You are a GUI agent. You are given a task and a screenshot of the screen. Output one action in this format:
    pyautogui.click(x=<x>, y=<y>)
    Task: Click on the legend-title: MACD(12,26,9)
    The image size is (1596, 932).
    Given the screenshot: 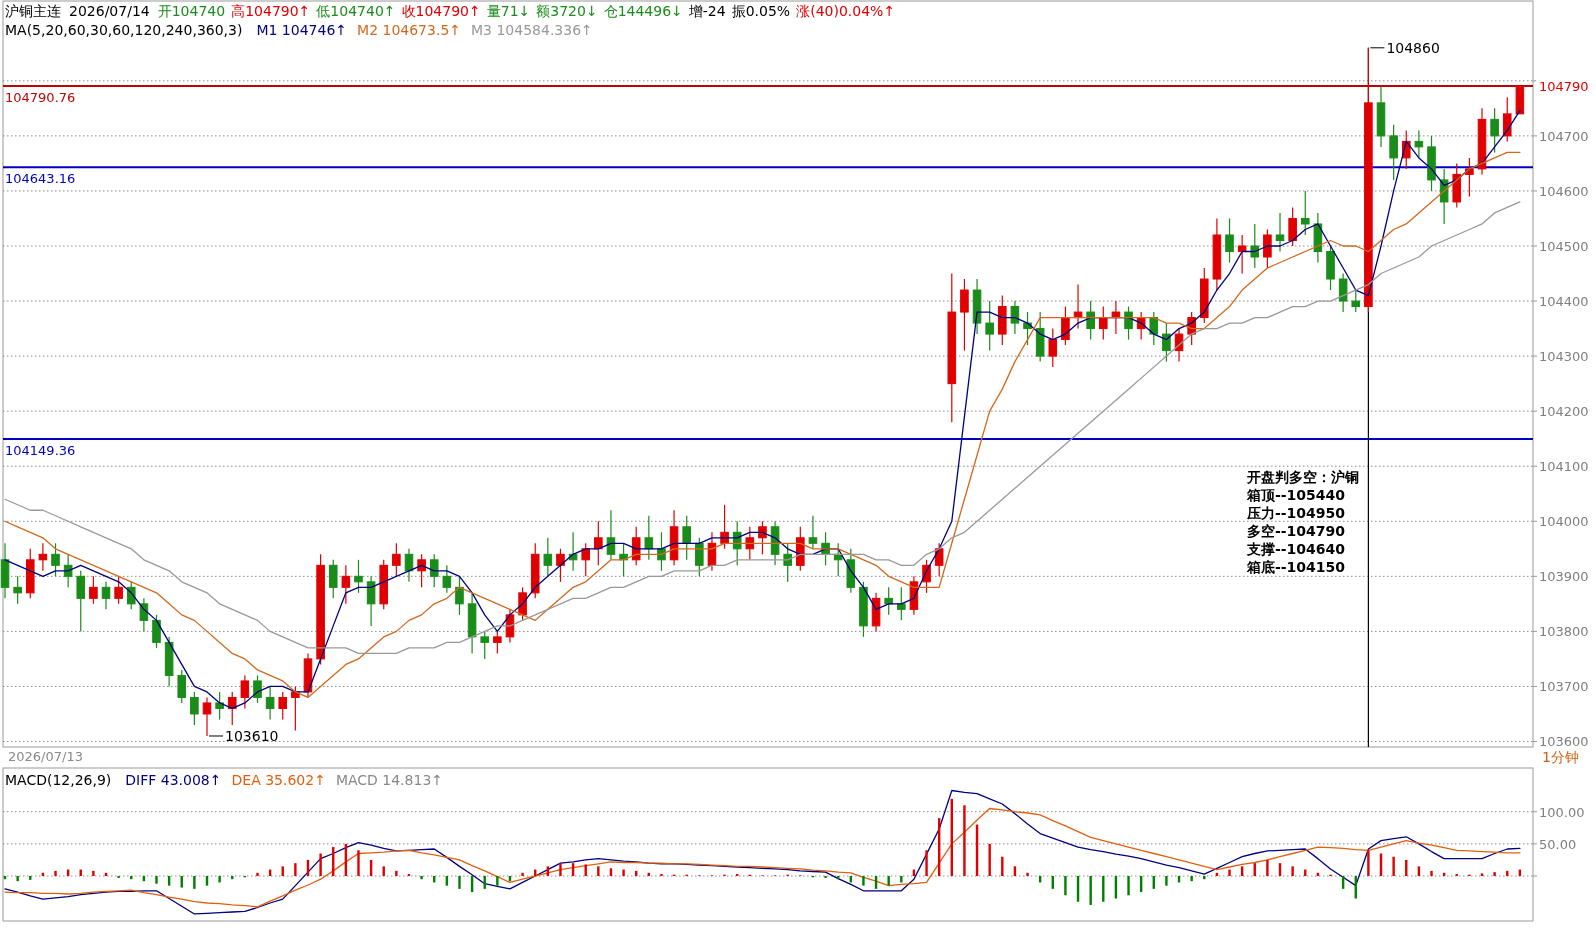 What is the action you would take?
    pyautogui.click(x=58, y=780)
    